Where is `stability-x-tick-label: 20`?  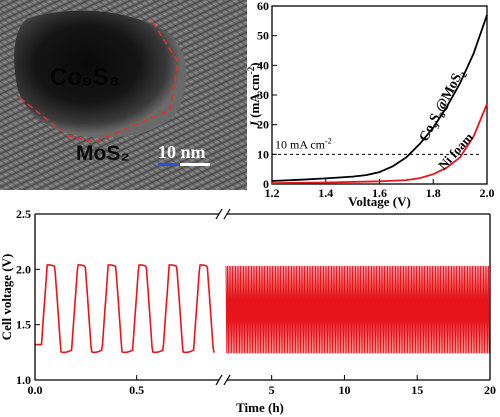
stability-x-tick-label: 20 is located at coordinates (490, 390).